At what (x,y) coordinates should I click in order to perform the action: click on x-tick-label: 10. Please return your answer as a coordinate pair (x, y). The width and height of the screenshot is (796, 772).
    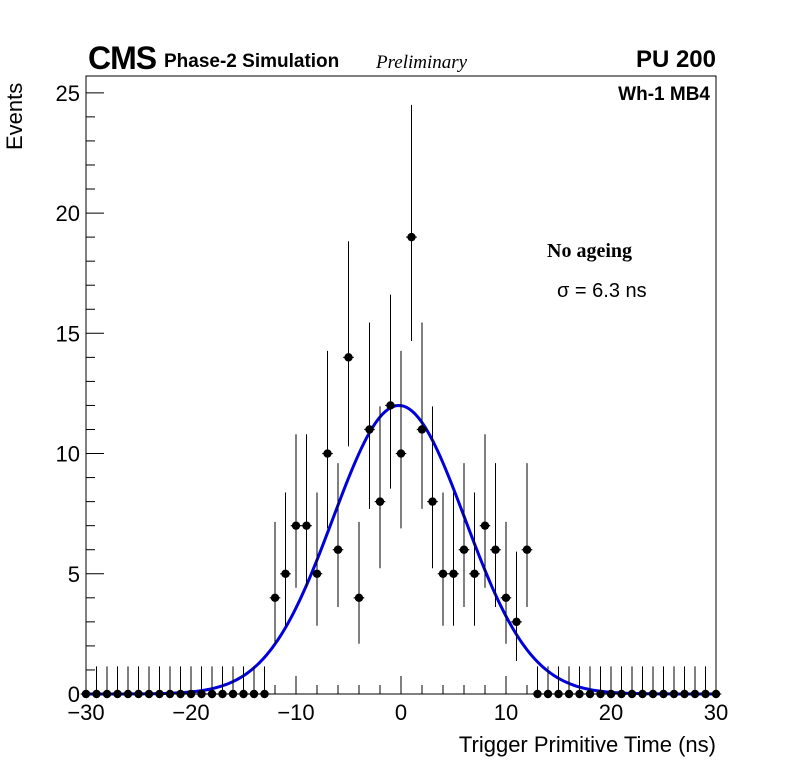
    Looking at the image, I should click on (506, 712).